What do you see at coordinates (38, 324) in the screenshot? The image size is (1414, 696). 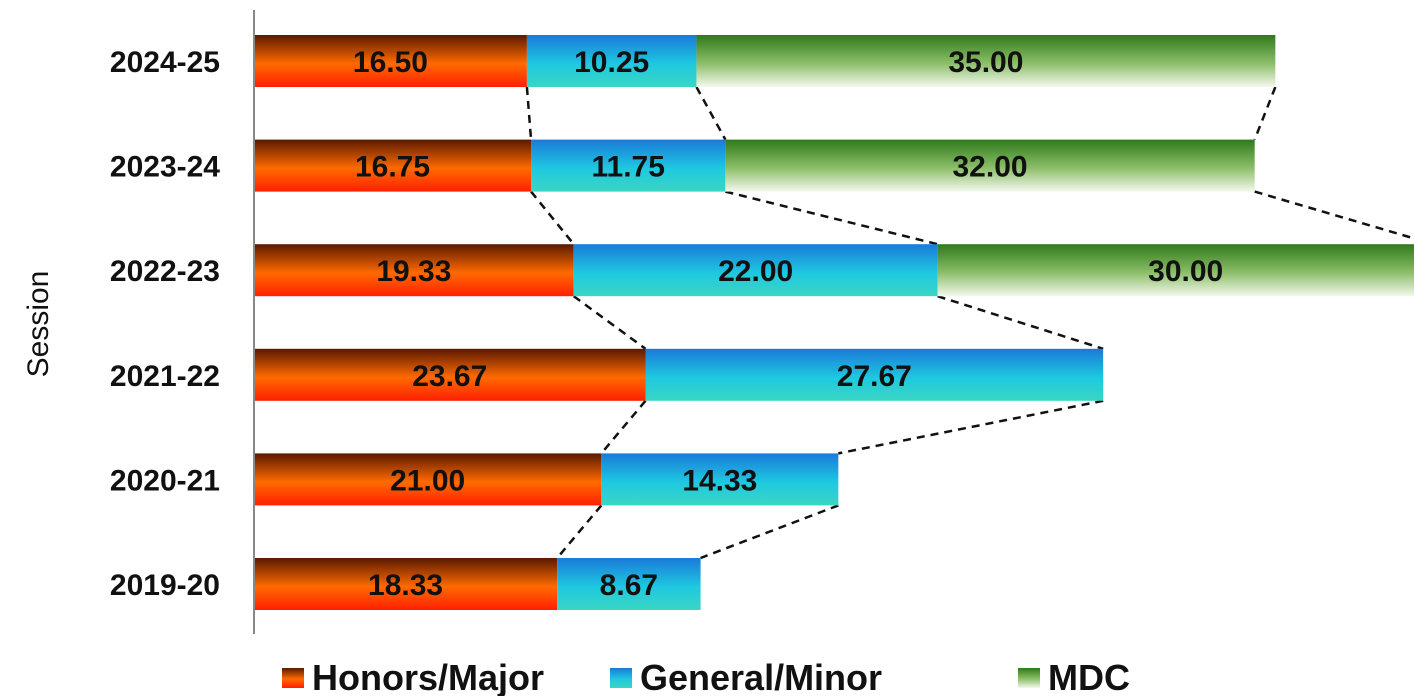 I see `y-axis-title: Session` at bounding box center [38, 324].